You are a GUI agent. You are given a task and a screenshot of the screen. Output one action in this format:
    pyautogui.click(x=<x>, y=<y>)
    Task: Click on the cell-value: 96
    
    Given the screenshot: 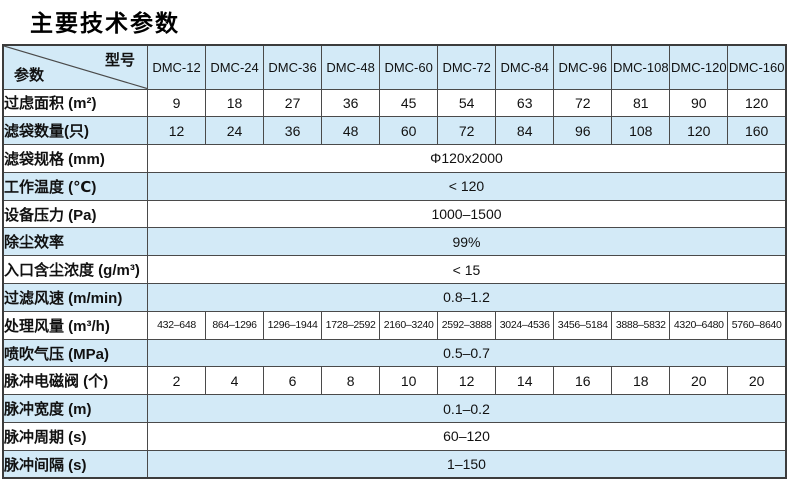 What is the action you would take?
    pyautogui.click(x=583, y=131)
    